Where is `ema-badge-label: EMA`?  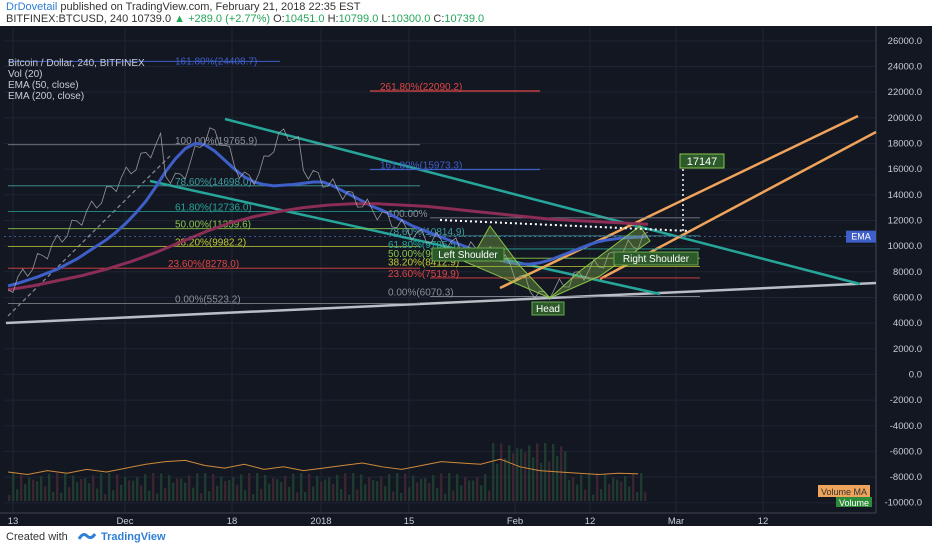 ema-badge-label: EMA is located at coordinates (861, 237).